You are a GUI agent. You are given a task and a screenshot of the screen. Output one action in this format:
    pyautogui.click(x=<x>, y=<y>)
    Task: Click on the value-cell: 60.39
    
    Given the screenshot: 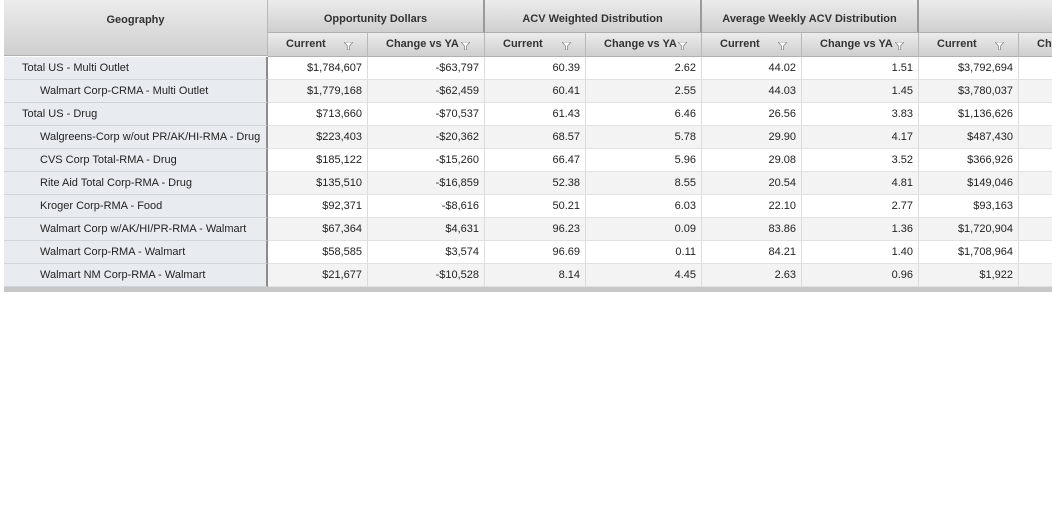 What is the action you would take?
    pyautogui.click(x=535, y=68)
    